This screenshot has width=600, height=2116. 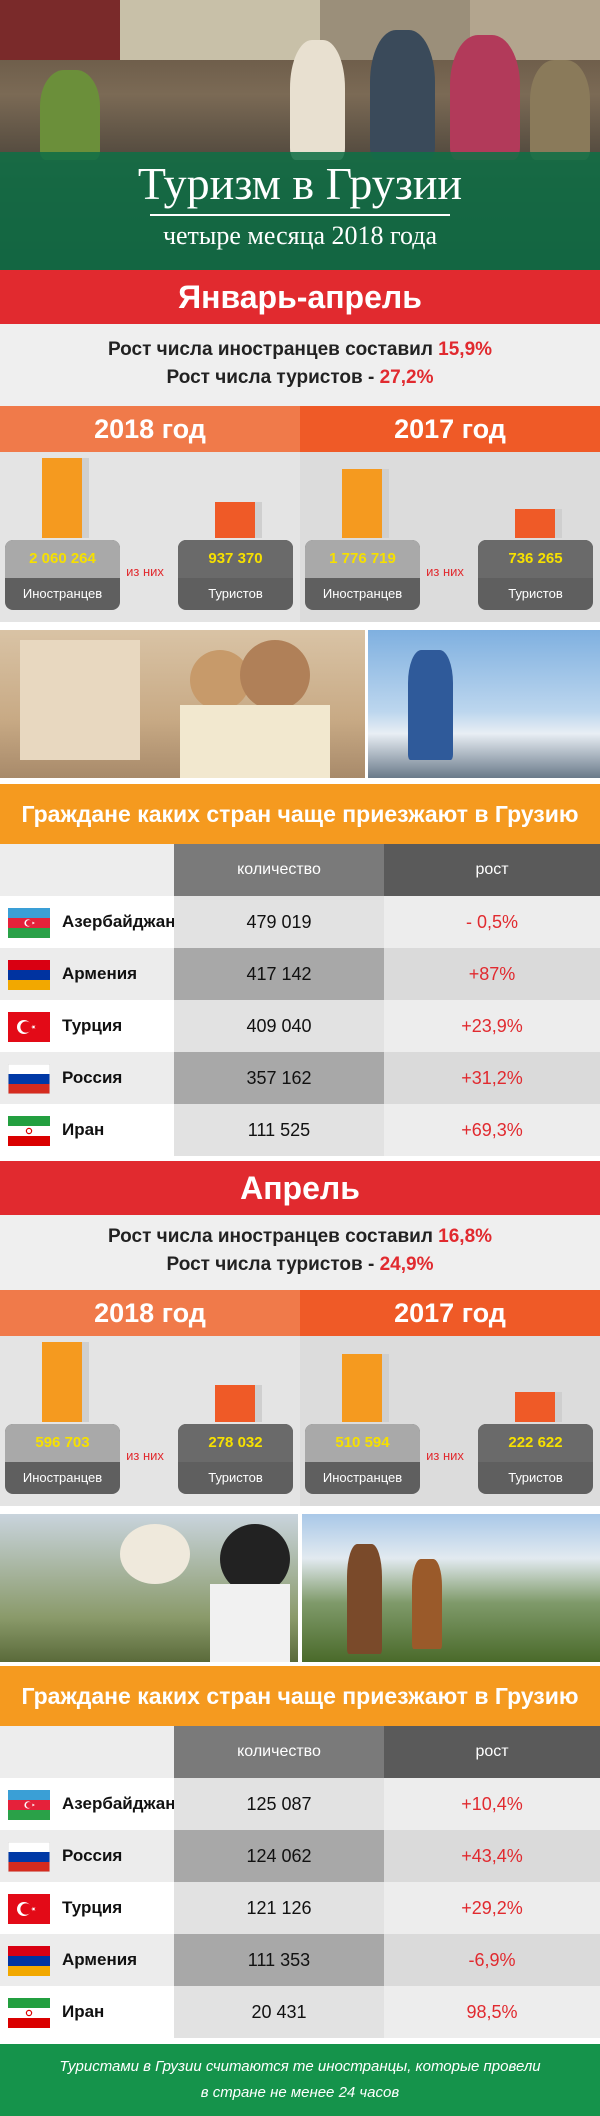 I want to click on foreigners-count: 596 703, so click(x=62, y=1443).